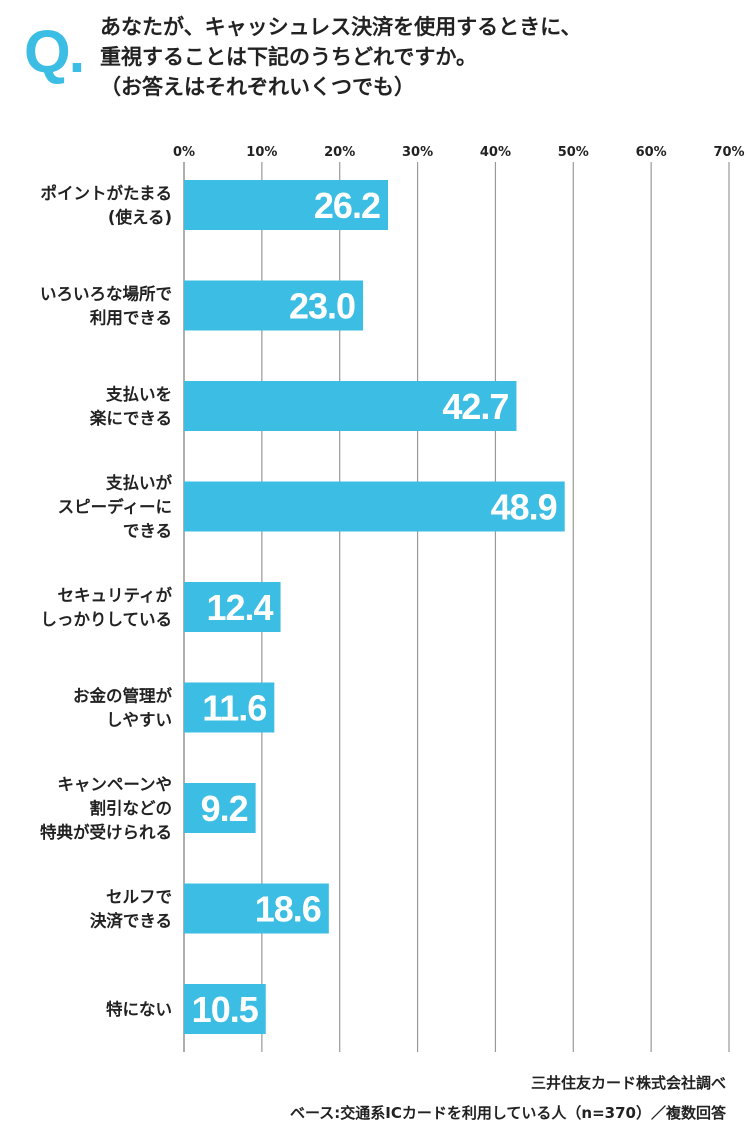  What do you see at coordinates (131, 808) in the screenshot?
I see `category-label-6-1: 割引などの` at bounding box center [131, 808].